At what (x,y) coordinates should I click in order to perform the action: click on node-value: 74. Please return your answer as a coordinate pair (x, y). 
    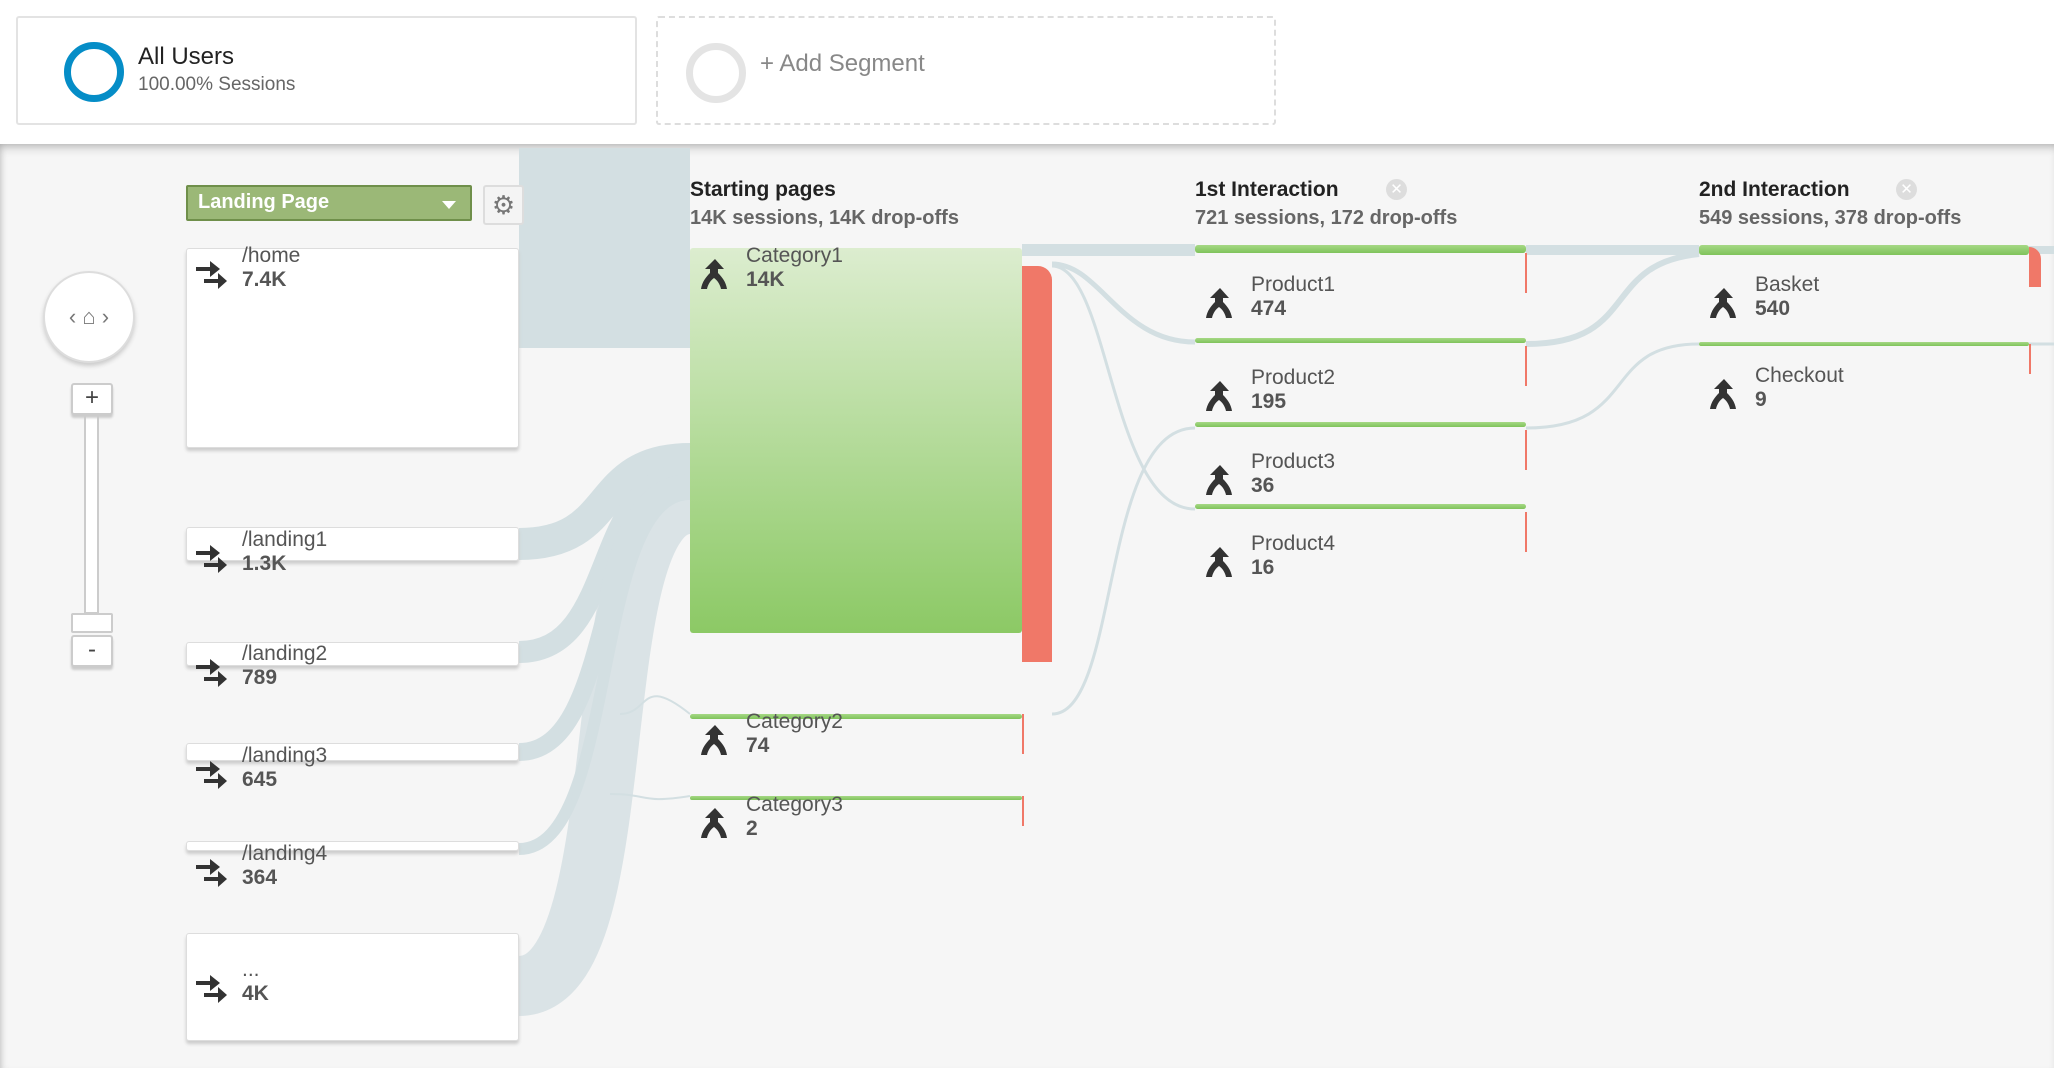
    Looking at the image, I should click on (758, 745).